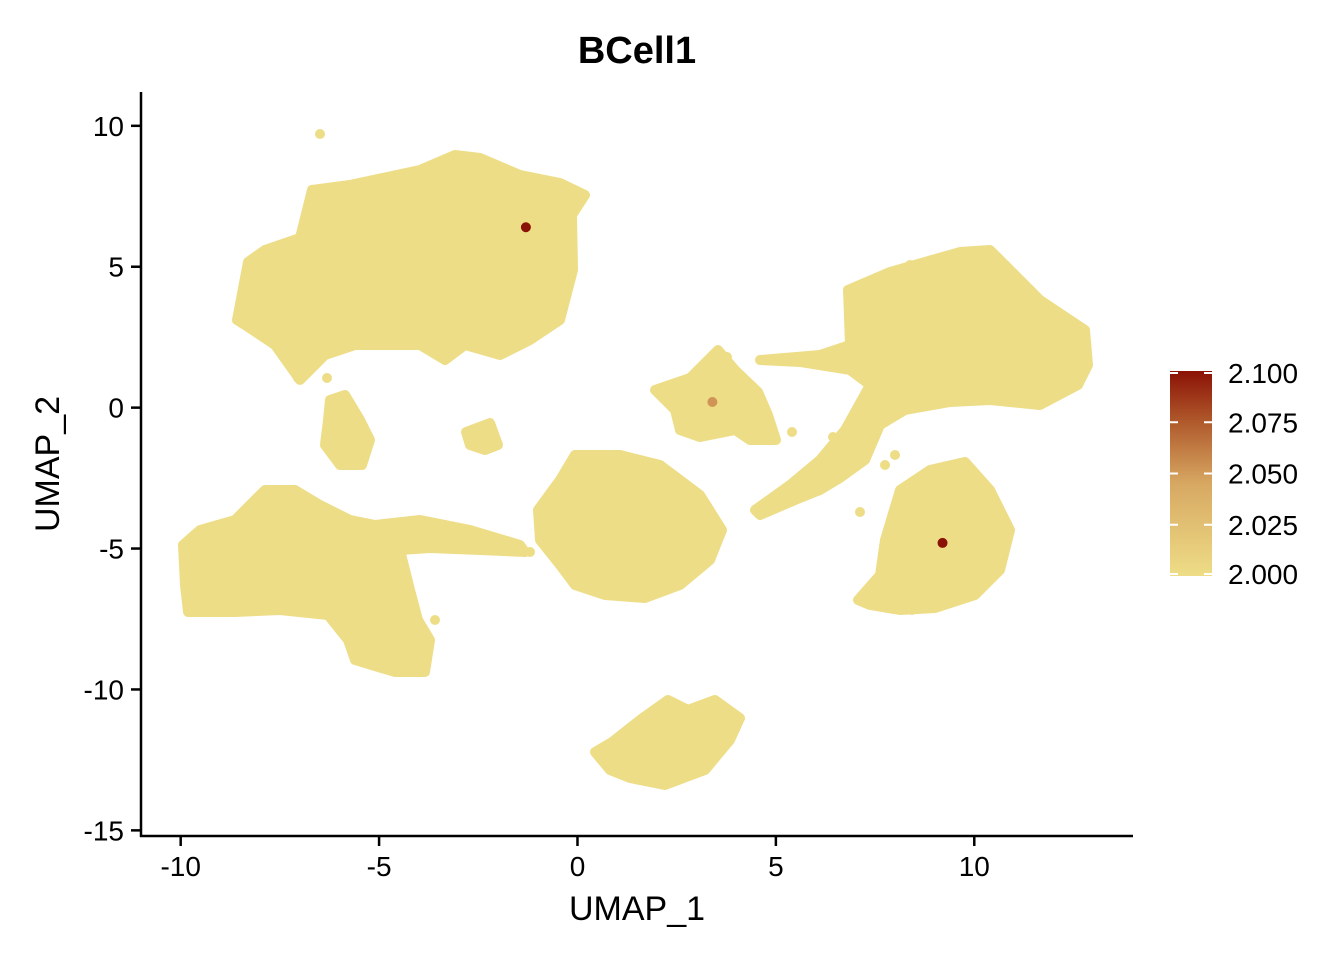 The height and width of the screenshot is (960, 1344). Describe the element at coordinates (111, 549) in the screenshot. I see `y-tick-label: -5` at that location.